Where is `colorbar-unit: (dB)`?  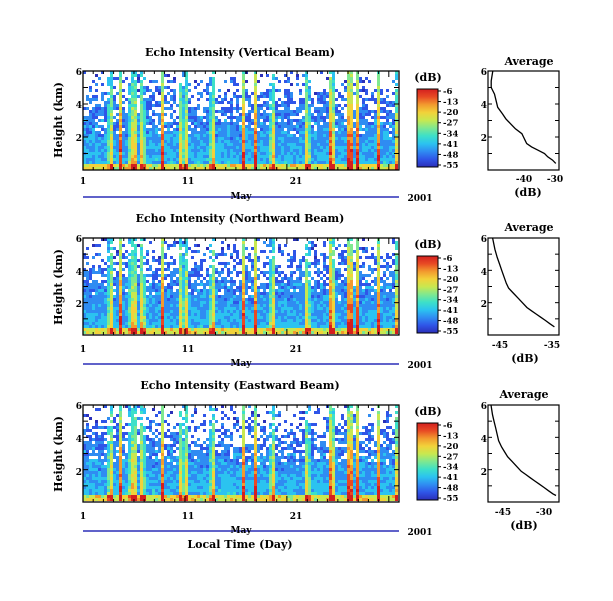
colorbar-unit: (dB) is located at coordinates (427, 77).